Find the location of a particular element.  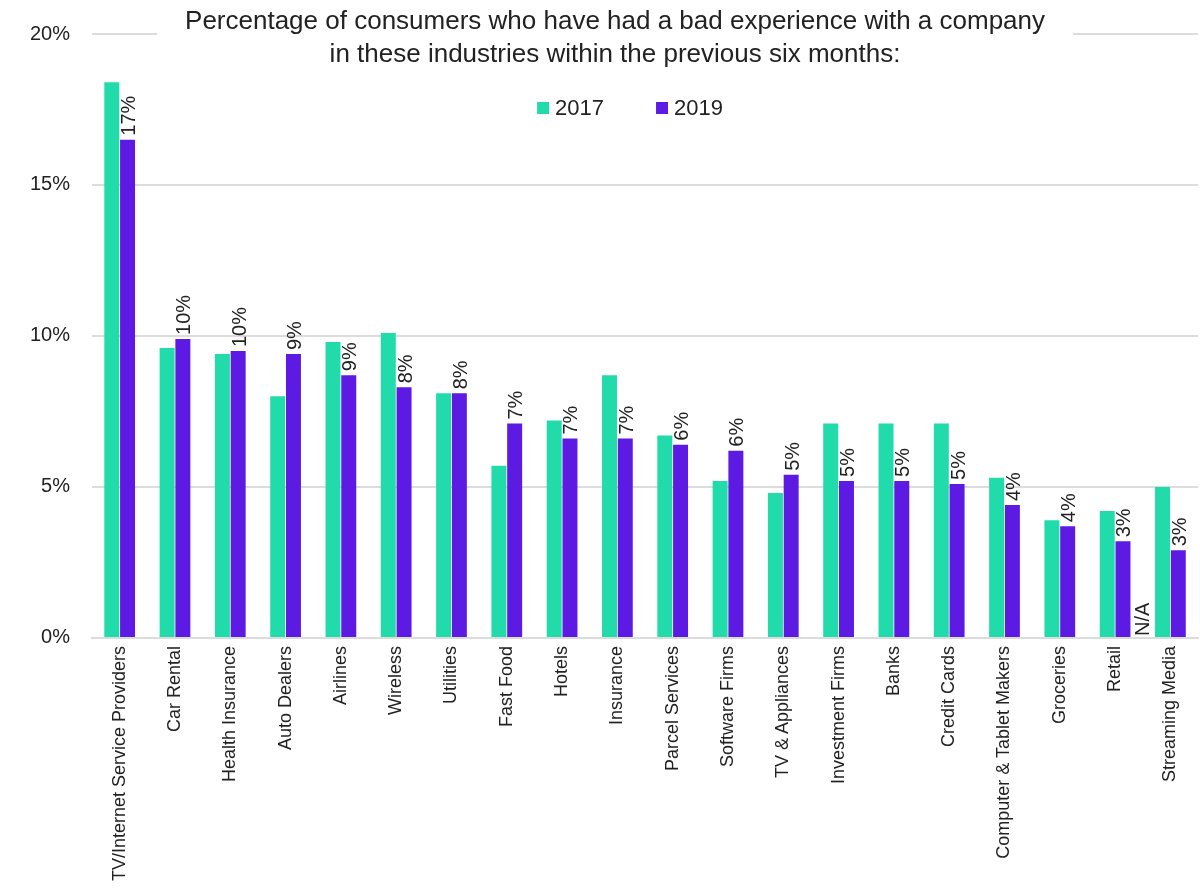

legend-label: 2017 is located at coordinates (580, 108).